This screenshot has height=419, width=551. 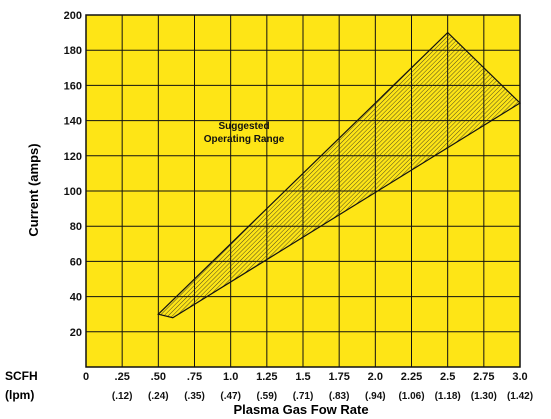 I want to click on y-tick-label: 200, so click(x=73, y=16).